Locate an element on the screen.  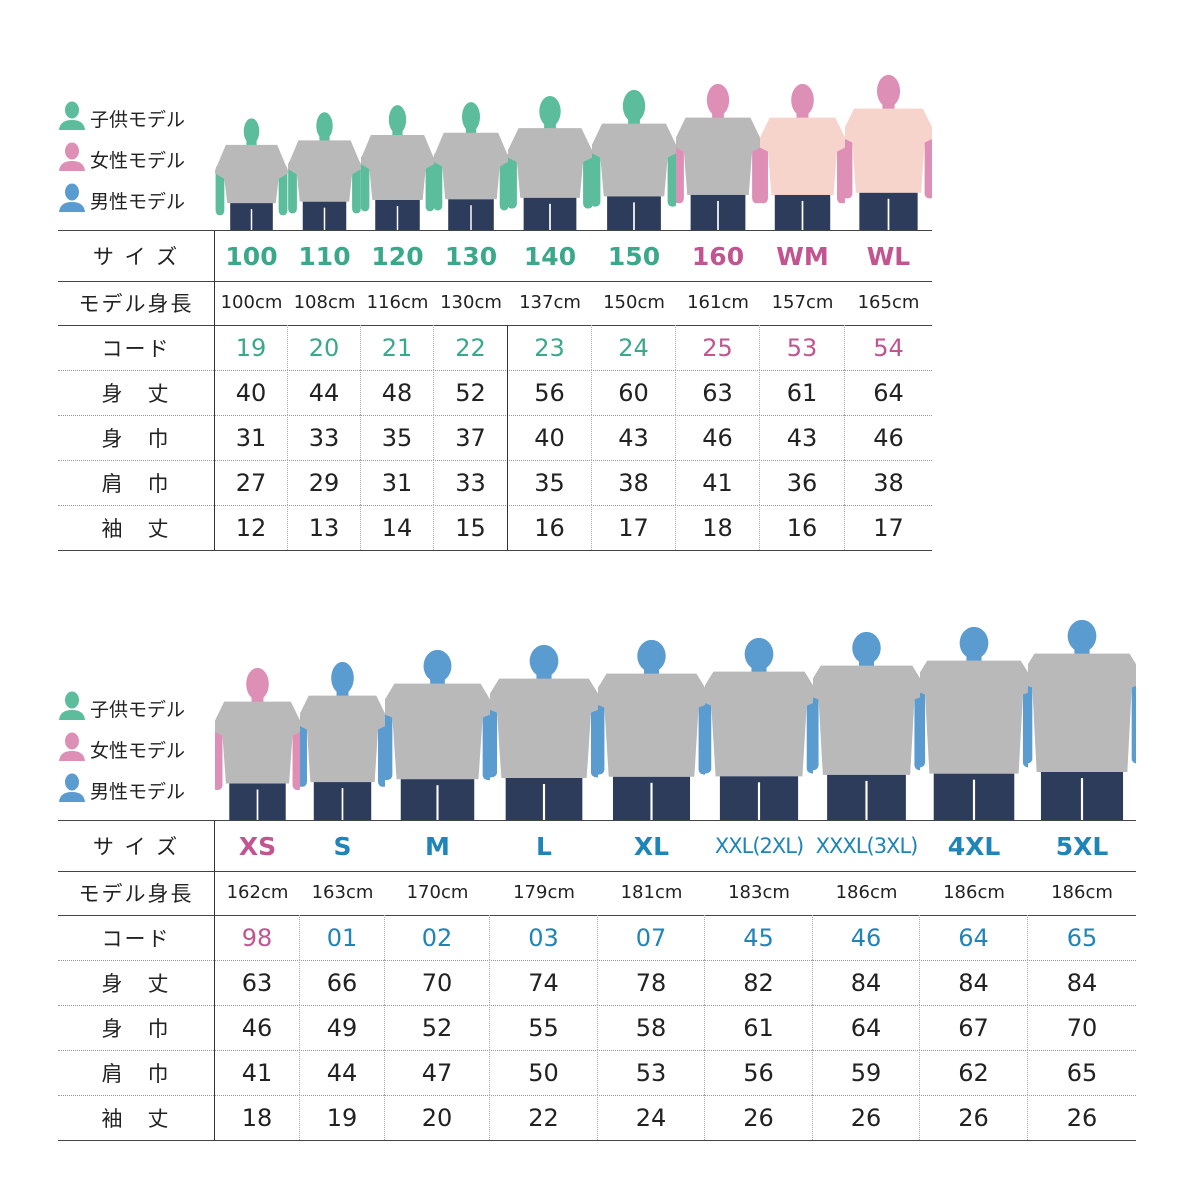
size-label: 120 is located at coordinates (397, 256).